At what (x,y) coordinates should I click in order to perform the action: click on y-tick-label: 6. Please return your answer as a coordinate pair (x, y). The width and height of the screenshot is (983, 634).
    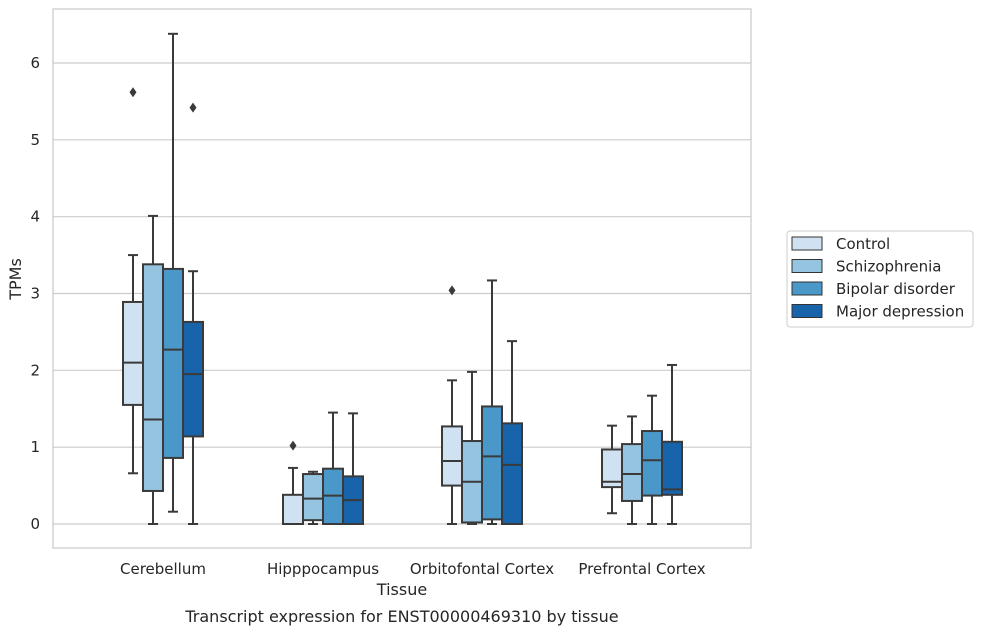
    Looking at the image, I should click on (35, 63).